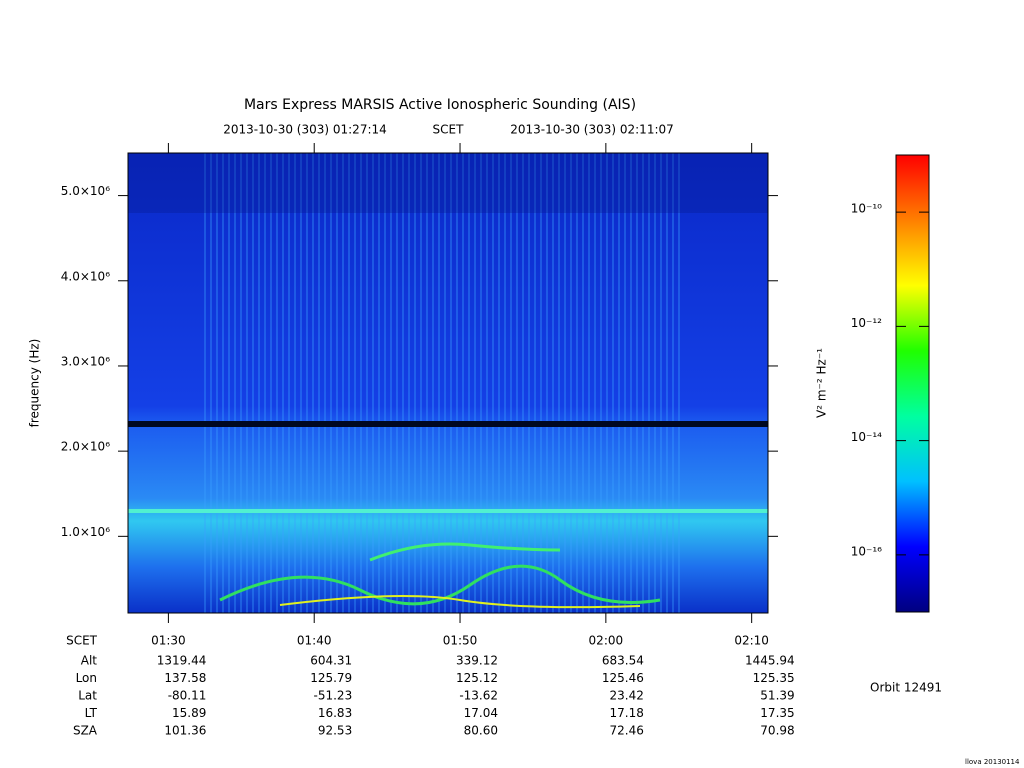  Describe the element at coordinates (623, 661) in the screenshot. I see `ephemeris-value: 683.54` at that location.